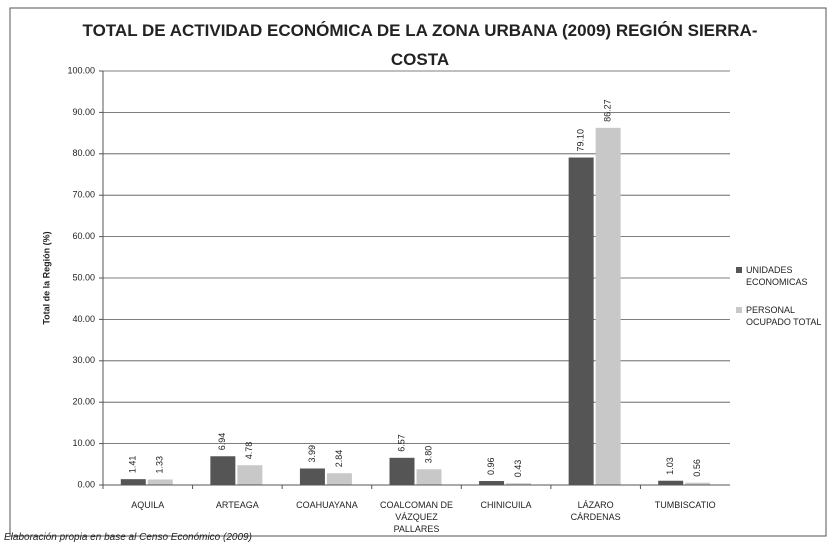 The width and height of the screenshot is (828, 545). Describe the element at coordinates (83, 236) in the screenshot. I see `y-tick-label: 60.00` at that location.